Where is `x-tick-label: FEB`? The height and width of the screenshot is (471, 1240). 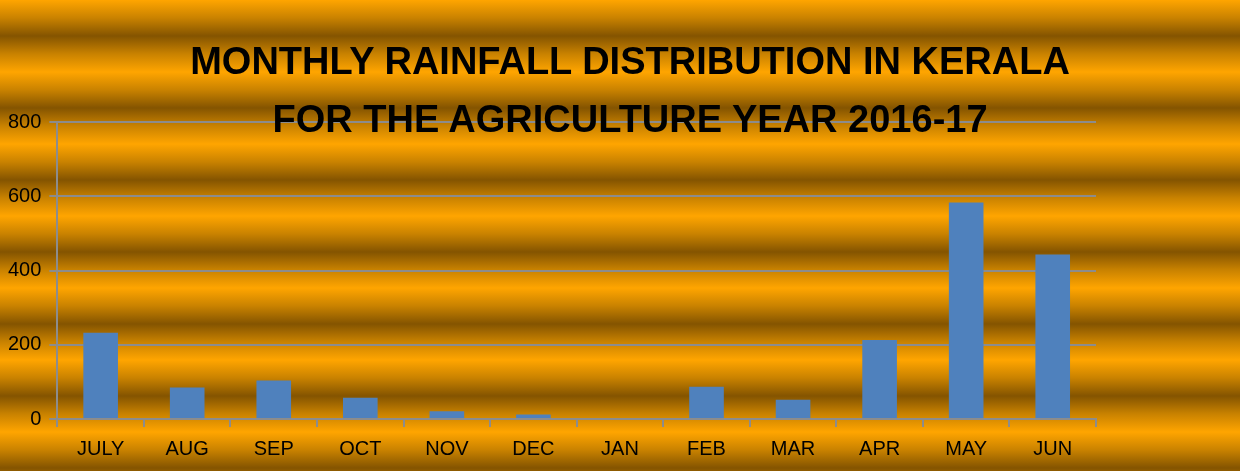 x-tick-label: FEB is located at coordinates (706, 447).